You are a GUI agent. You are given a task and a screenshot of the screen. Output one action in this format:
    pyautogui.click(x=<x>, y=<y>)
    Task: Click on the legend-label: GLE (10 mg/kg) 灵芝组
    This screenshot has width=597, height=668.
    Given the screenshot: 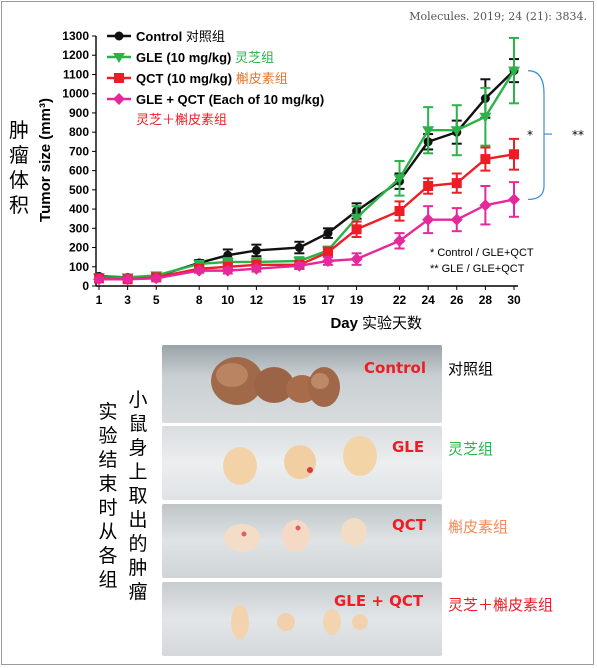 What is the action you would take?
    pyautogui.click(x=205, y=58)
    